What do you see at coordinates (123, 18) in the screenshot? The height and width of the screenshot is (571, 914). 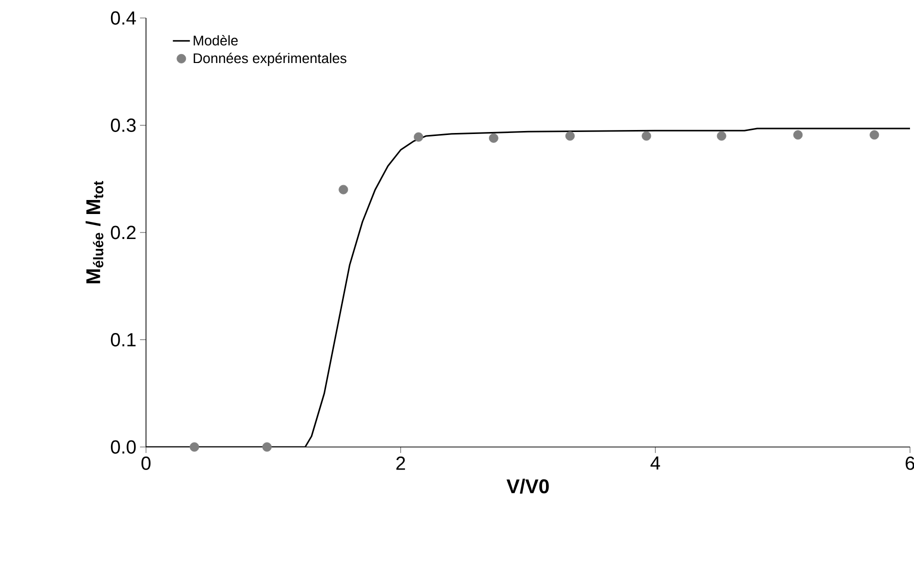 I see `y-tick-label: 0.4` at bounding box center [123, 18].